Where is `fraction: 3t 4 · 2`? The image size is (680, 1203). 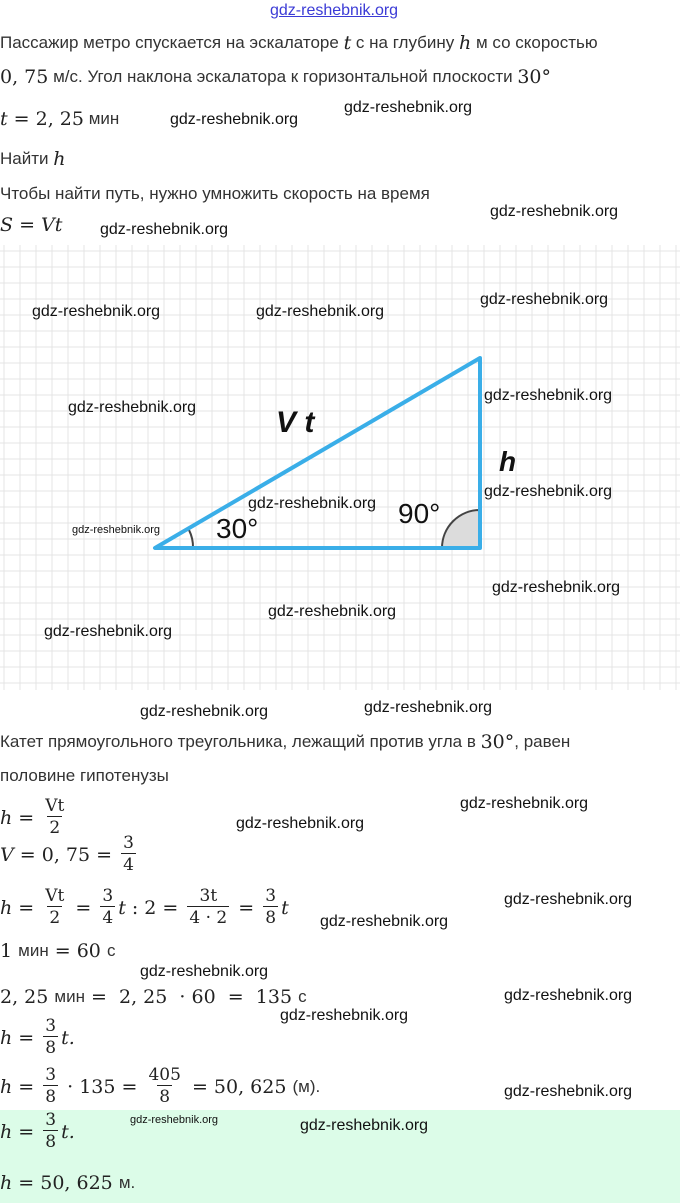 fraction: 3t 4 · 2 is located at coordinates (208, 907).